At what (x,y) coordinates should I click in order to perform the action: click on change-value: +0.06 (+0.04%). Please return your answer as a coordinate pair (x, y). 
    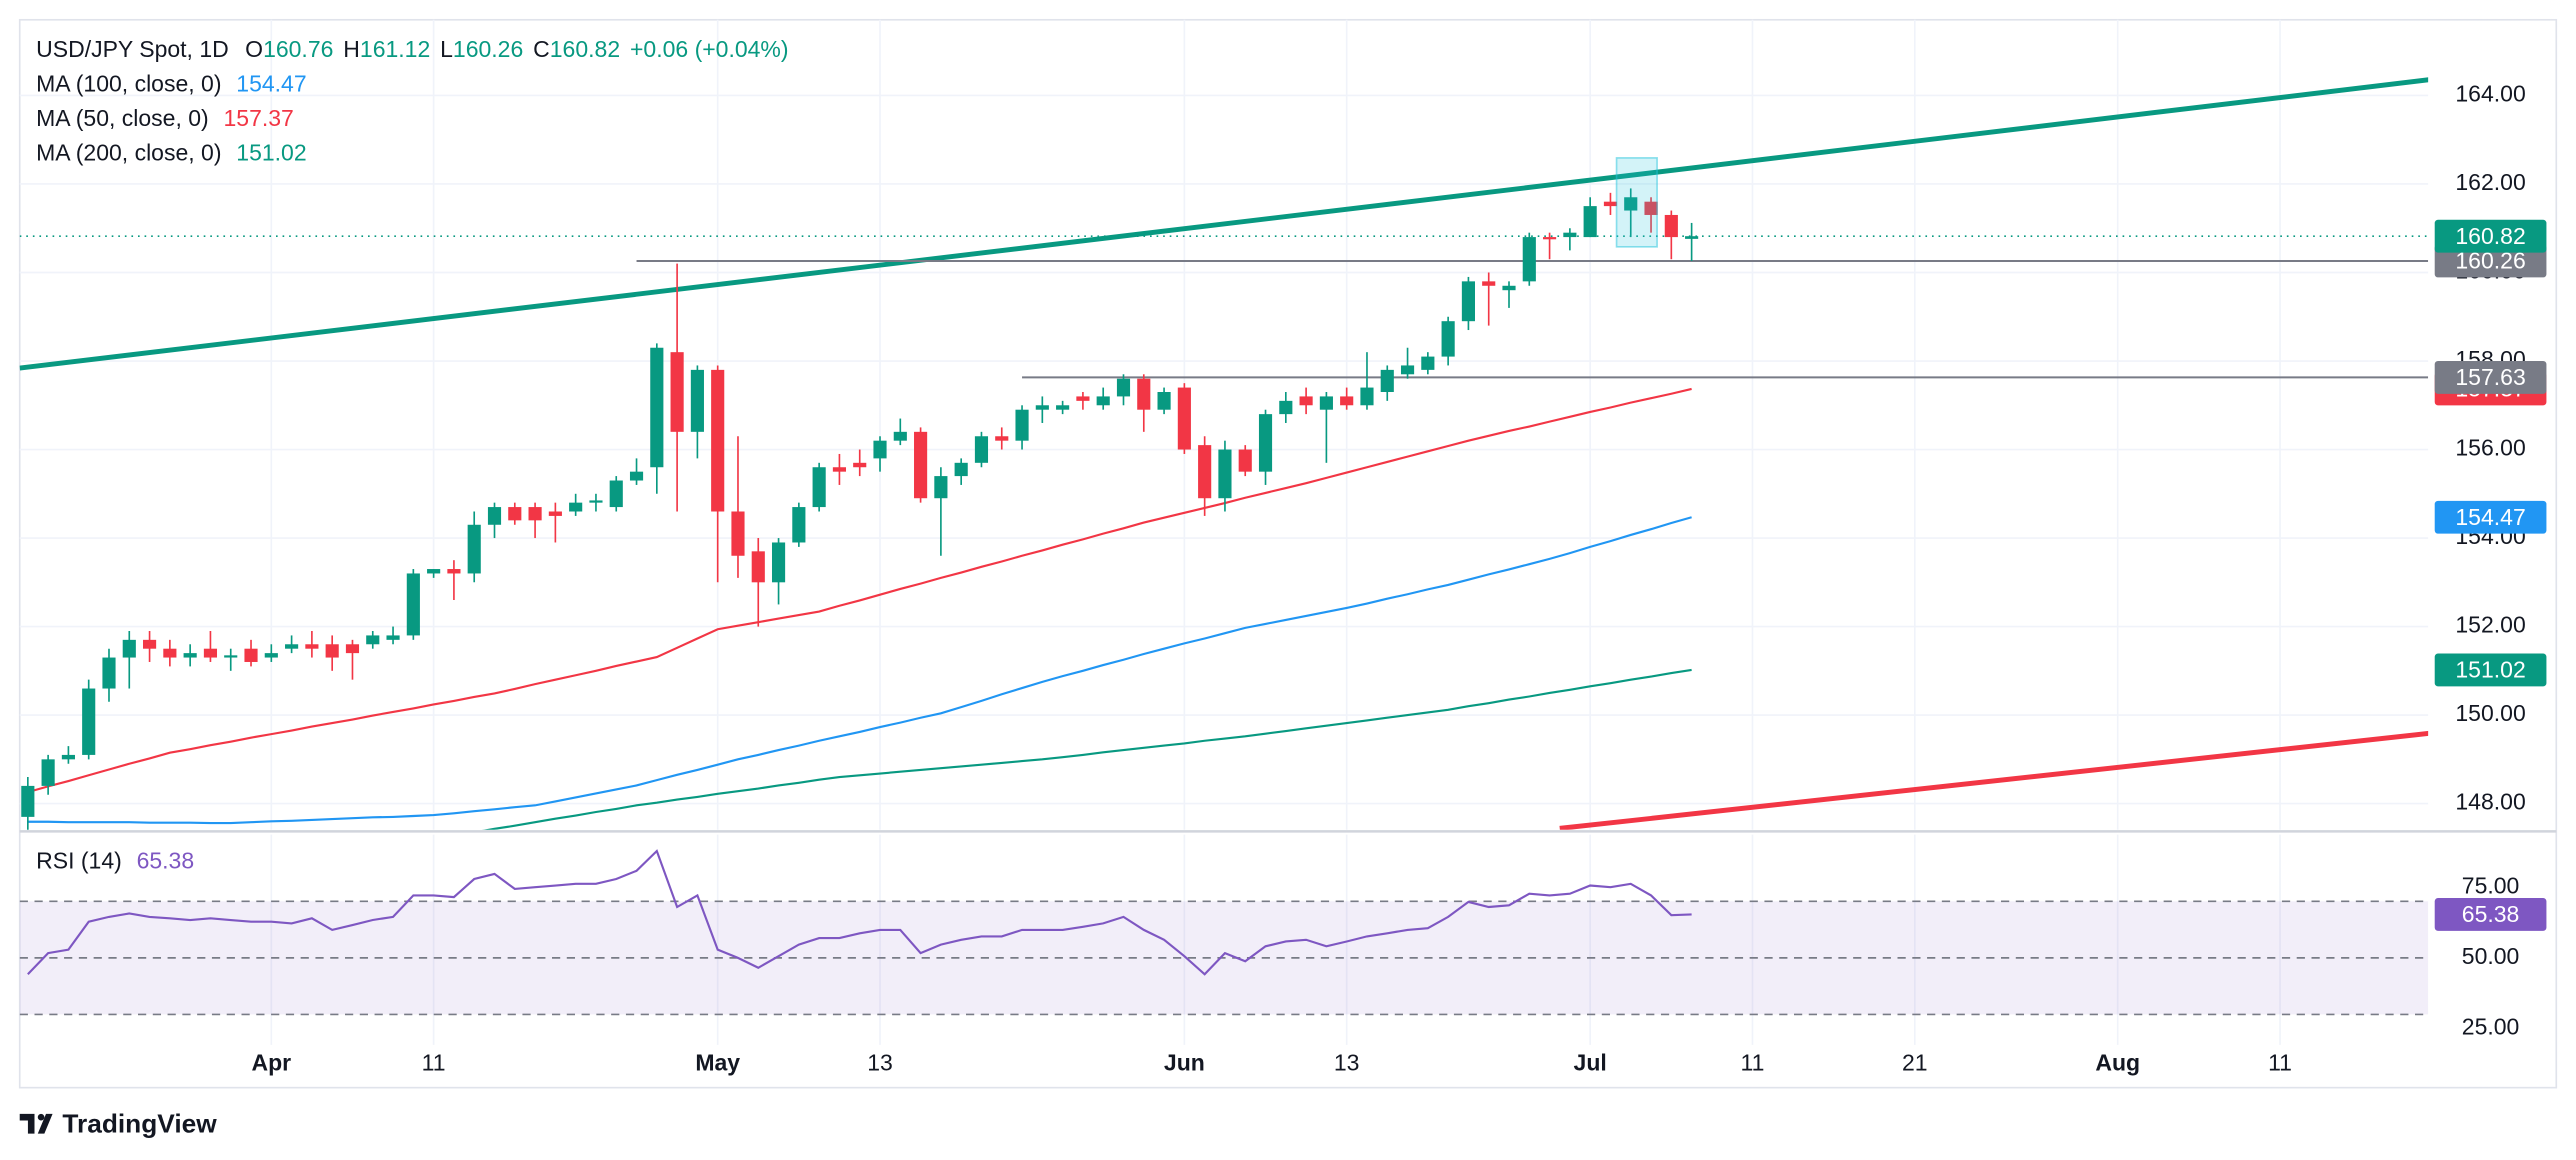
    Looking at the image, I should click on (709, 49).